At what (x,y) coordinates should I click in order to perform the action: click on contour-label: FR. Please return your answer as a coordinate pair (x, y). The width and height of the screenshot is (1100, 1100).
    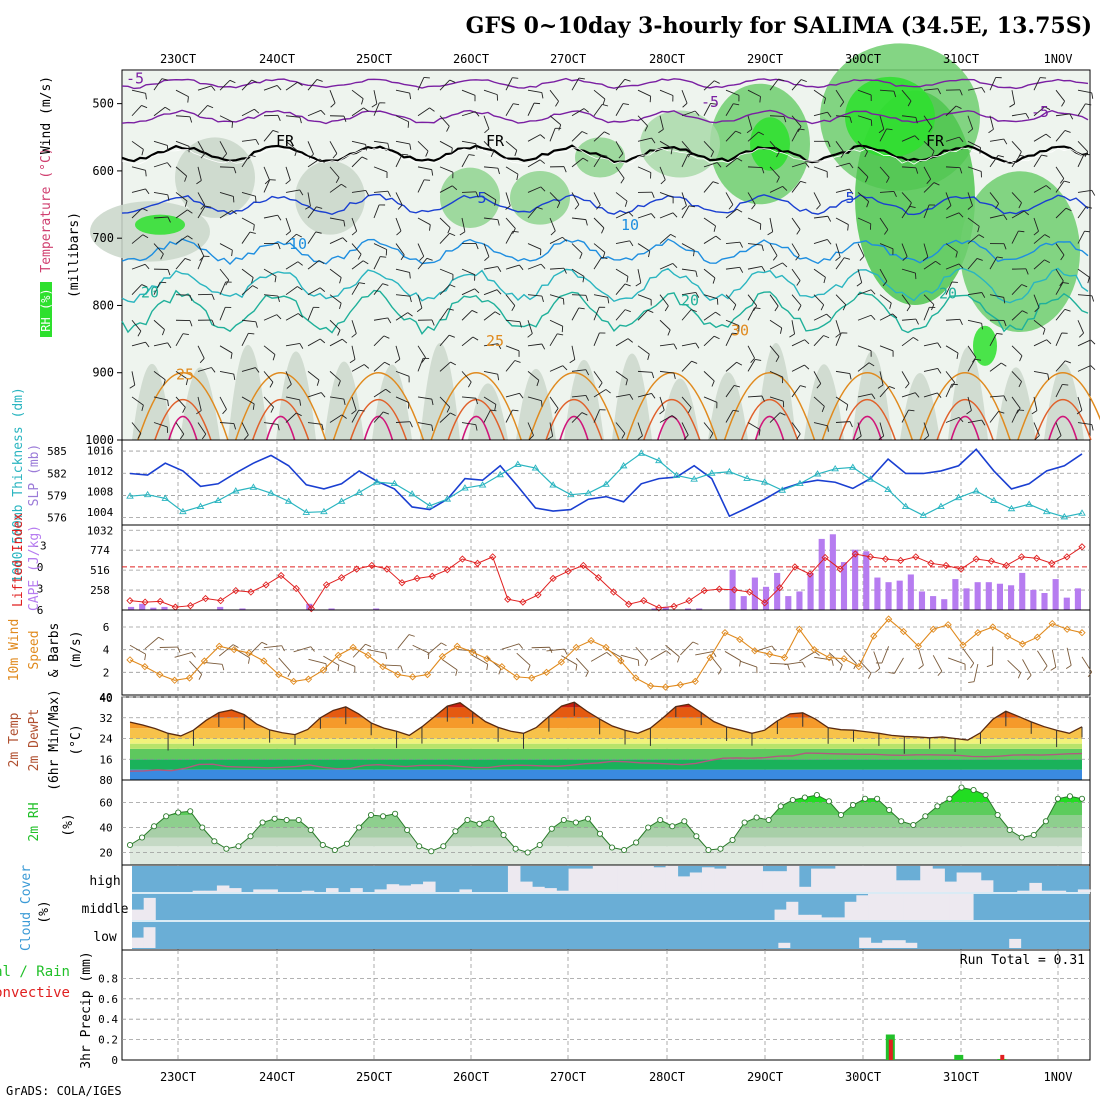
    Looking at the image, I should click on (495, 141).